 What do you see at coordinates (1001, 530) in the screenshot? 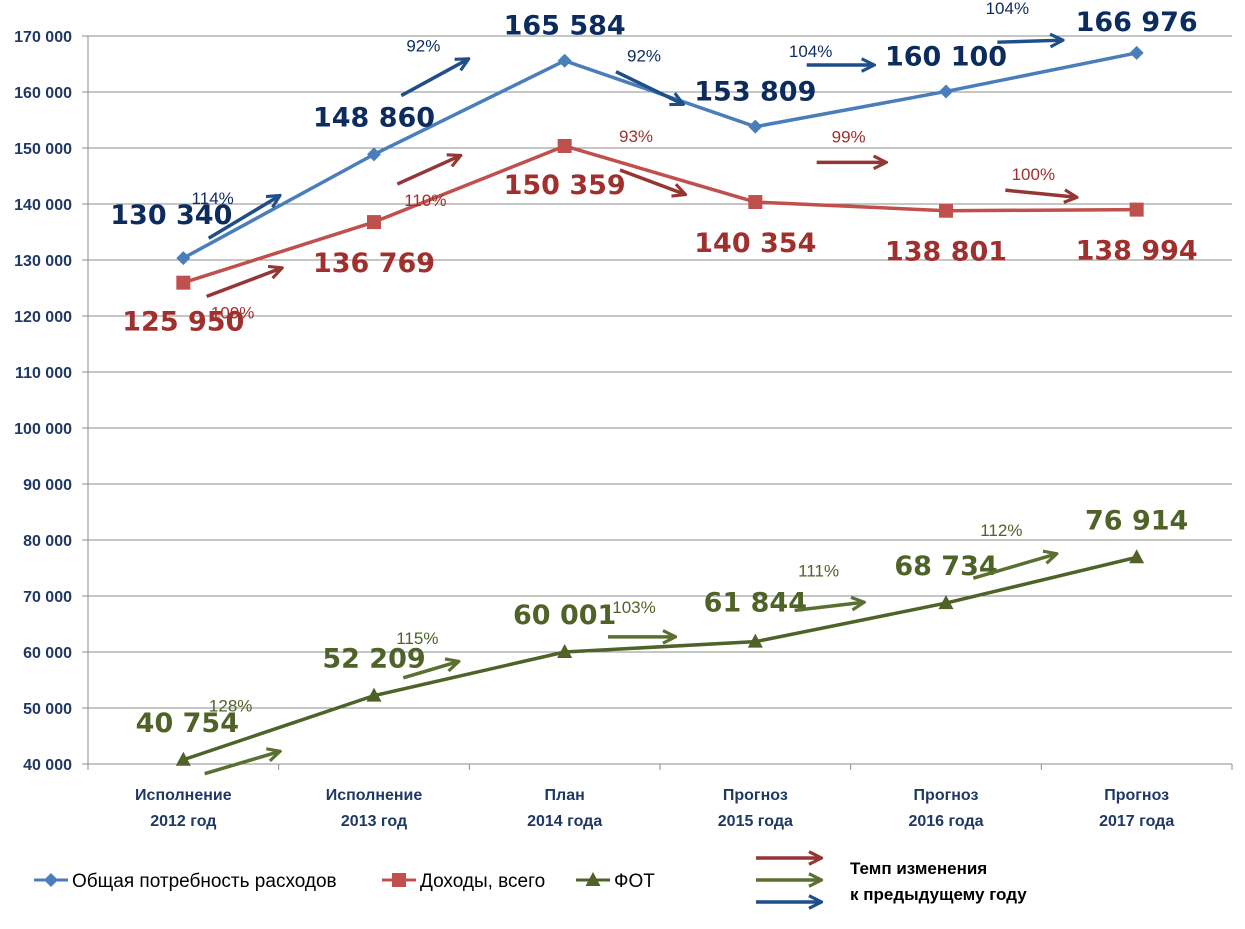
I see `growth-label-payroll: 112%` at bounding box center [1001, 530].